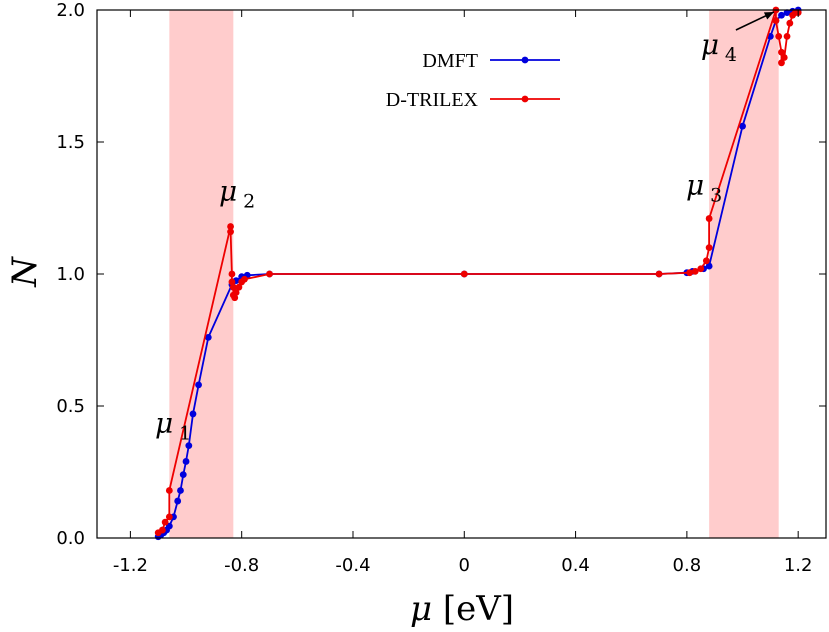  What do you see at coordinates (185, 433) in the screenshot?
I see `annotation-subscript: 1` at bounding box center [185, 433].